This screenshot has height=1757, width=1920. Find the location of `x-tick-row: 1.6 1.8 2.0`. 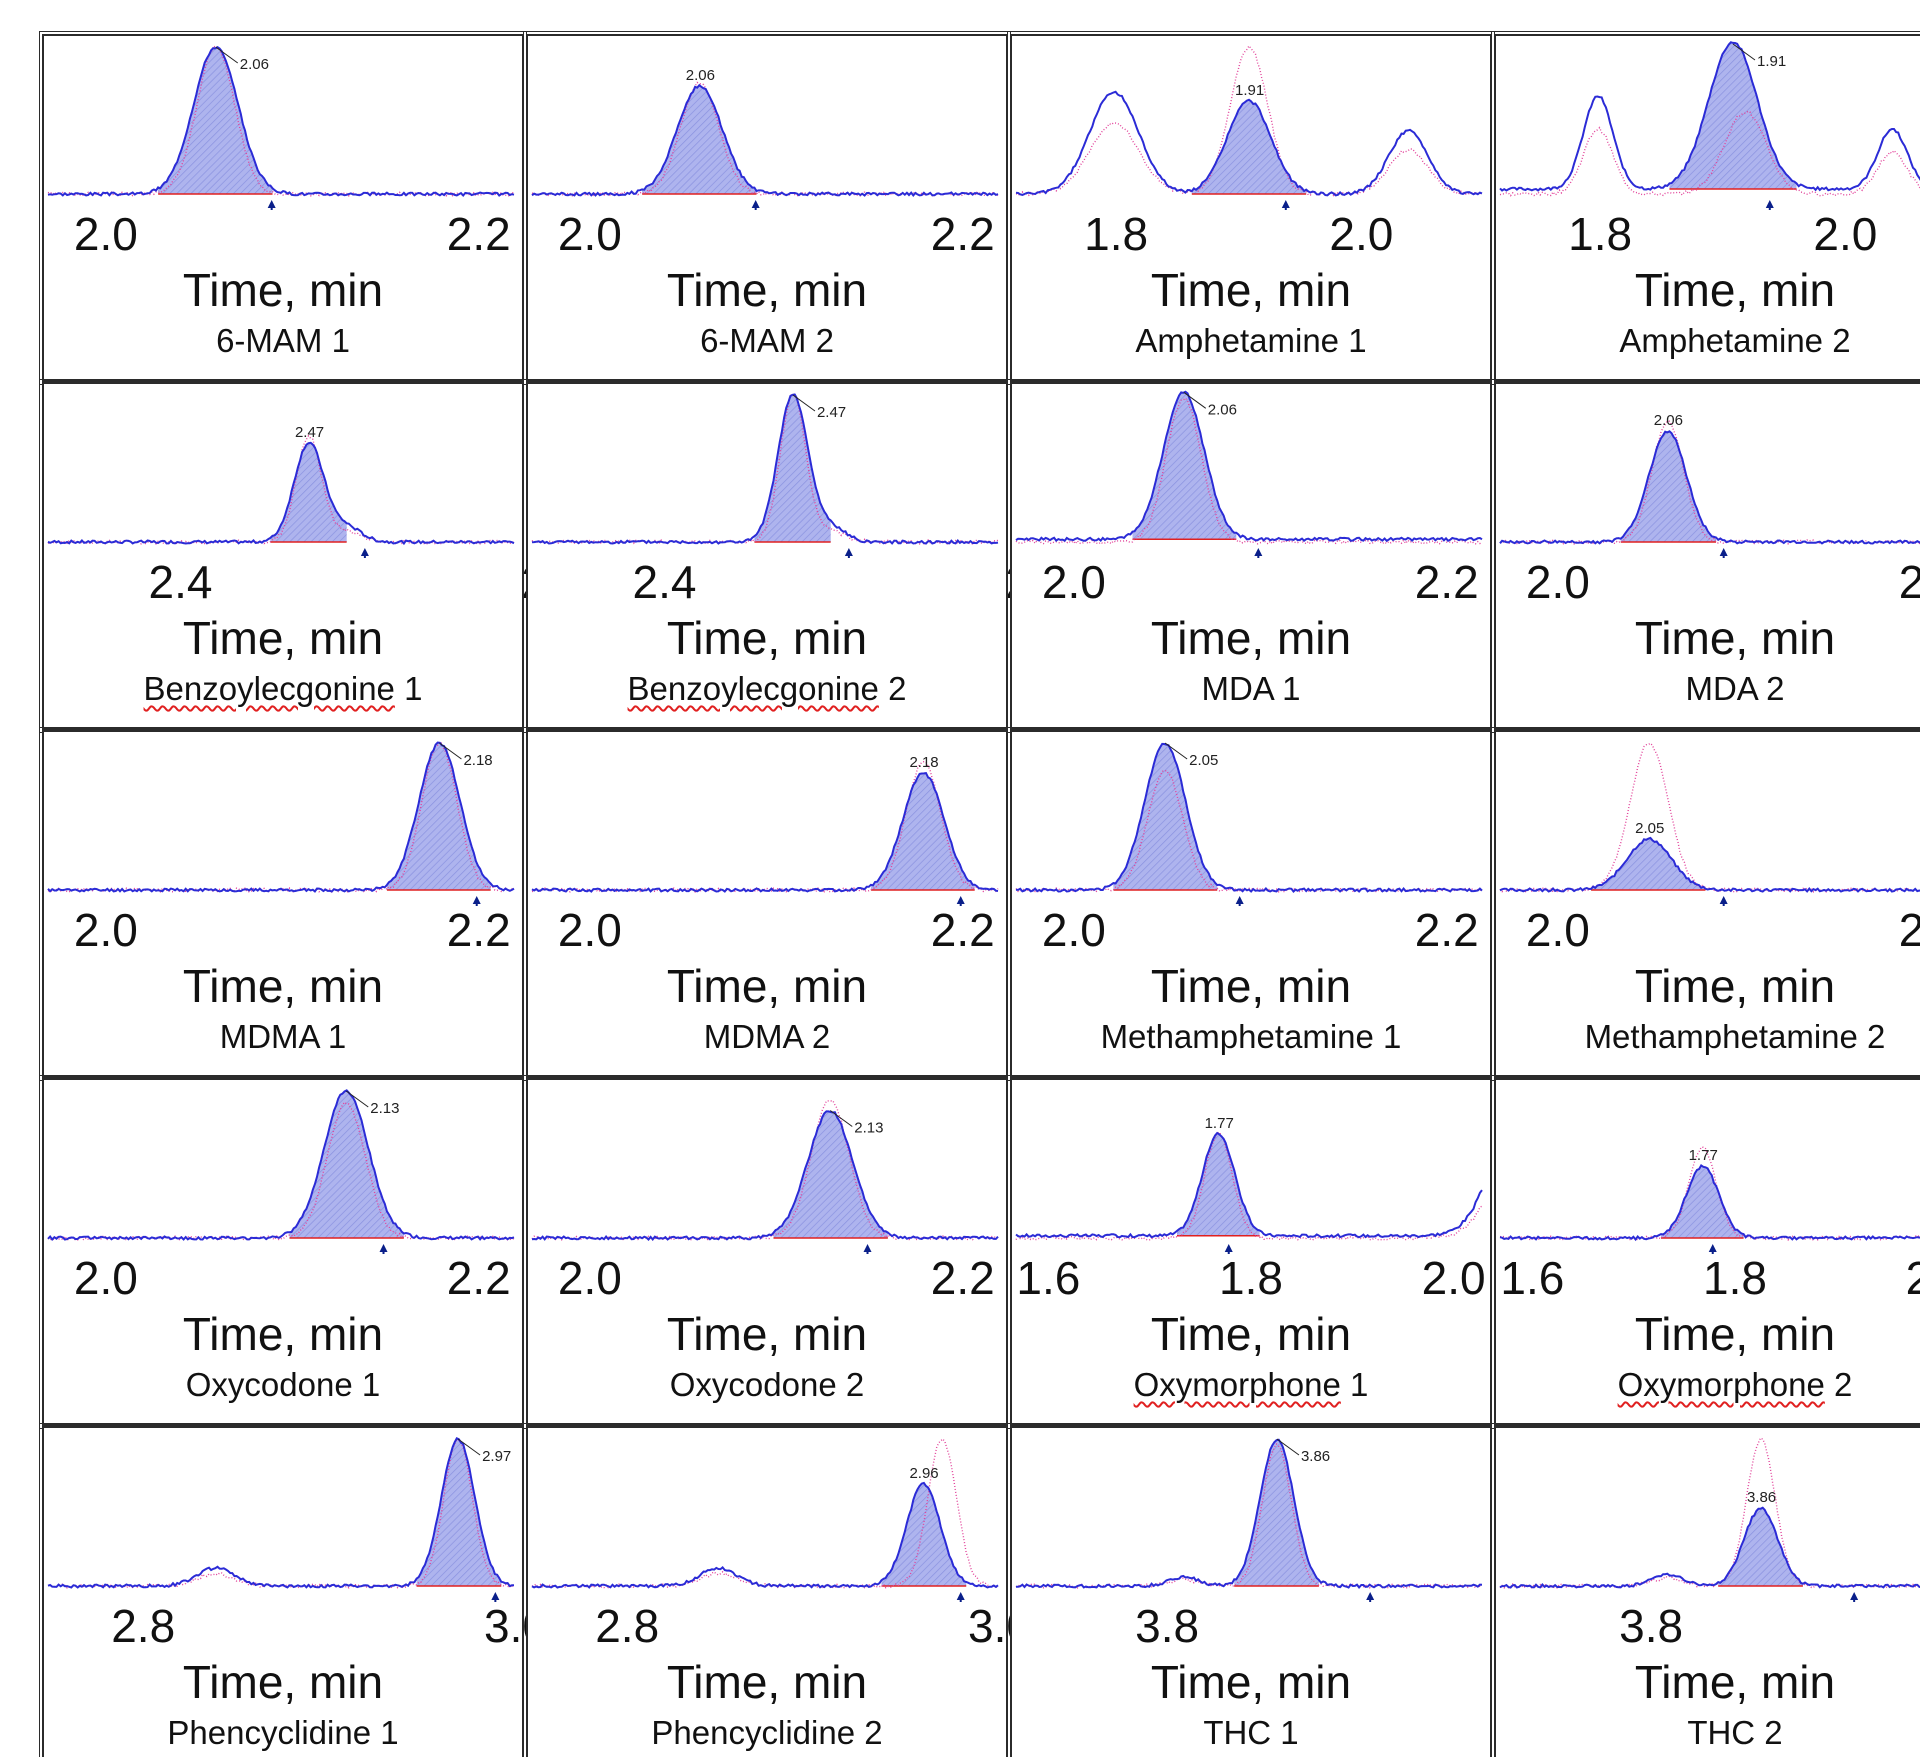

x-tick-row: 1.6 1.8 2.0 is located at coordinates (1251, 1278).